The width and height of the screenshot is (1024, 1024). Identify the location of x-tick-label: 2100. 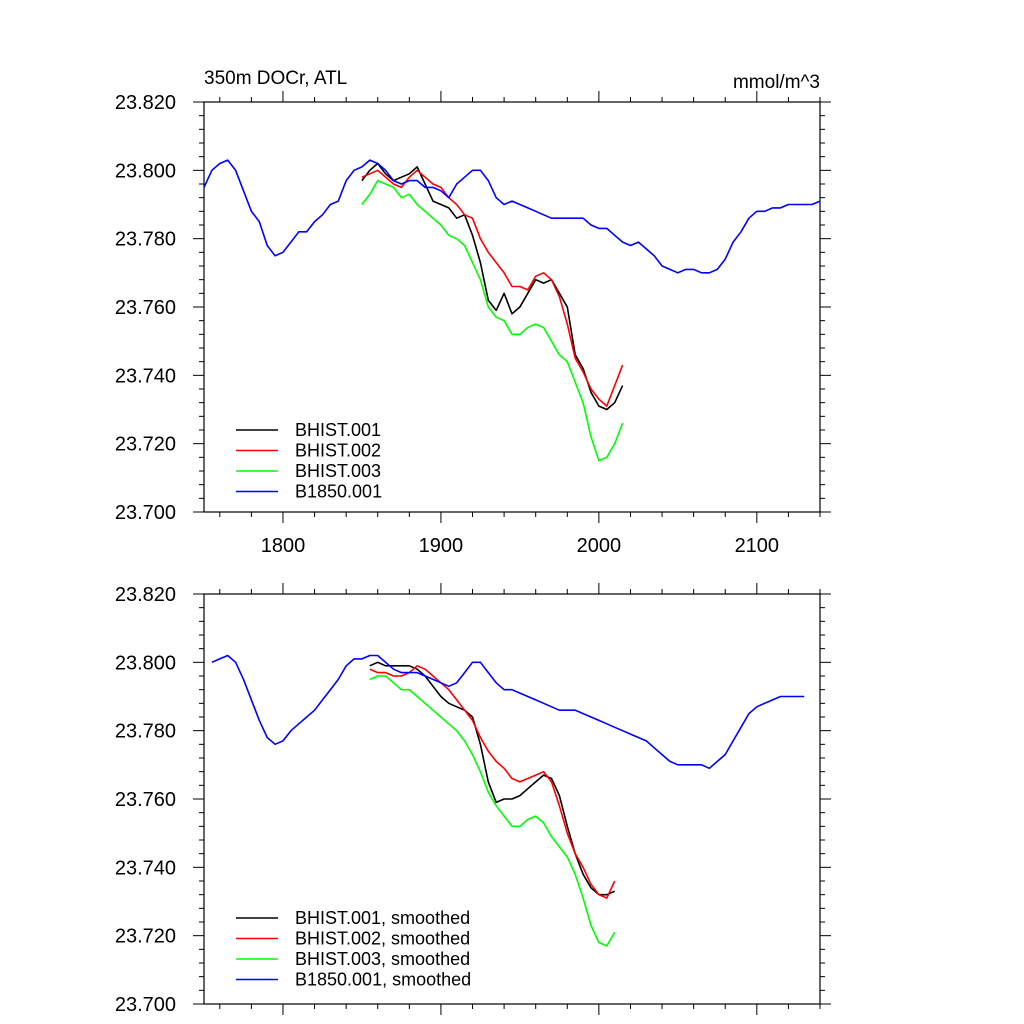
(757, 546).